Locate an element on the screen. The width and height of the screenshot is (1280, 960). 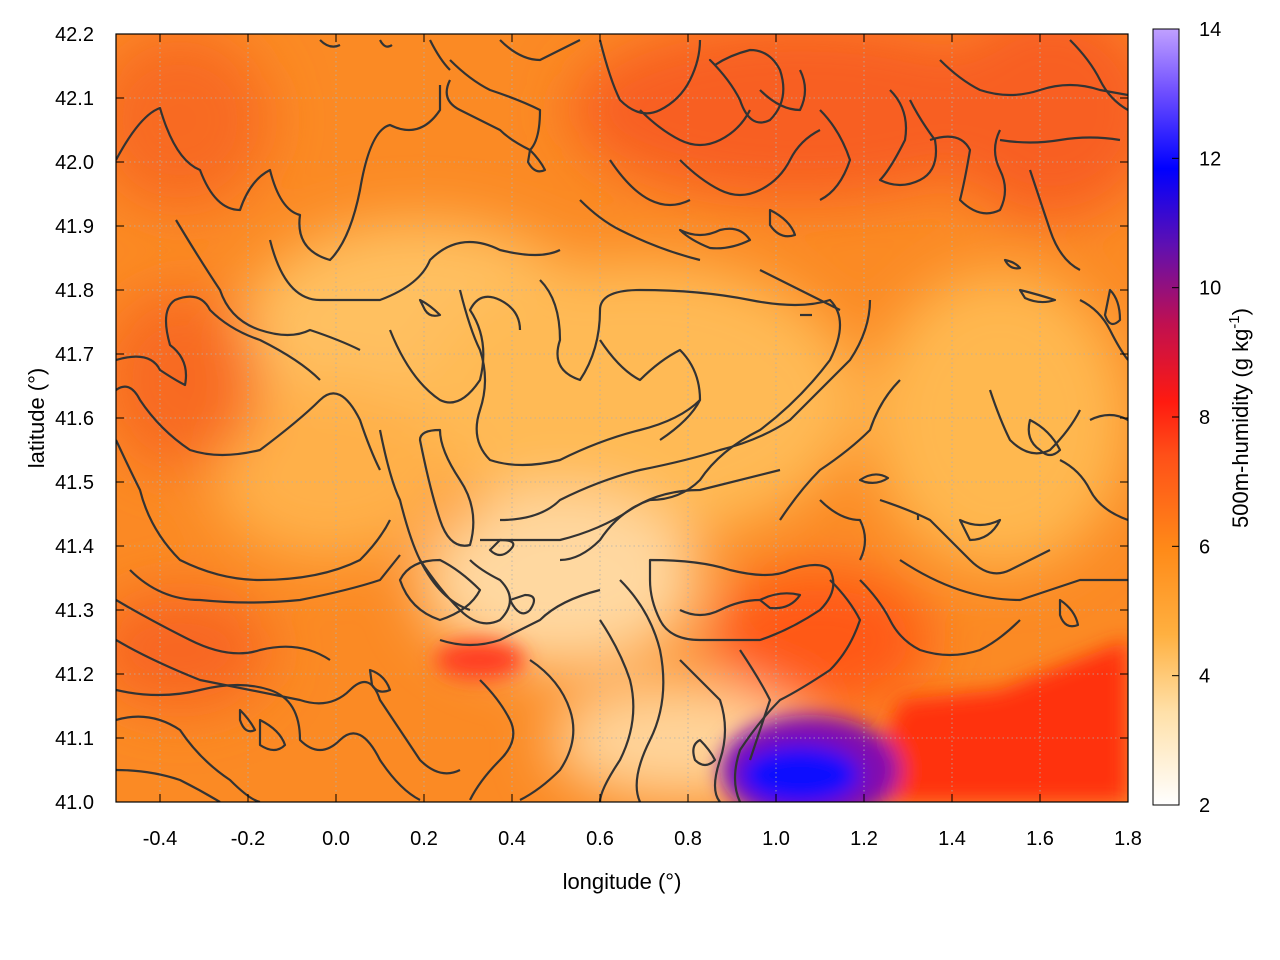
colorbar-title-close: ) is located at coordinates (1240, 311).